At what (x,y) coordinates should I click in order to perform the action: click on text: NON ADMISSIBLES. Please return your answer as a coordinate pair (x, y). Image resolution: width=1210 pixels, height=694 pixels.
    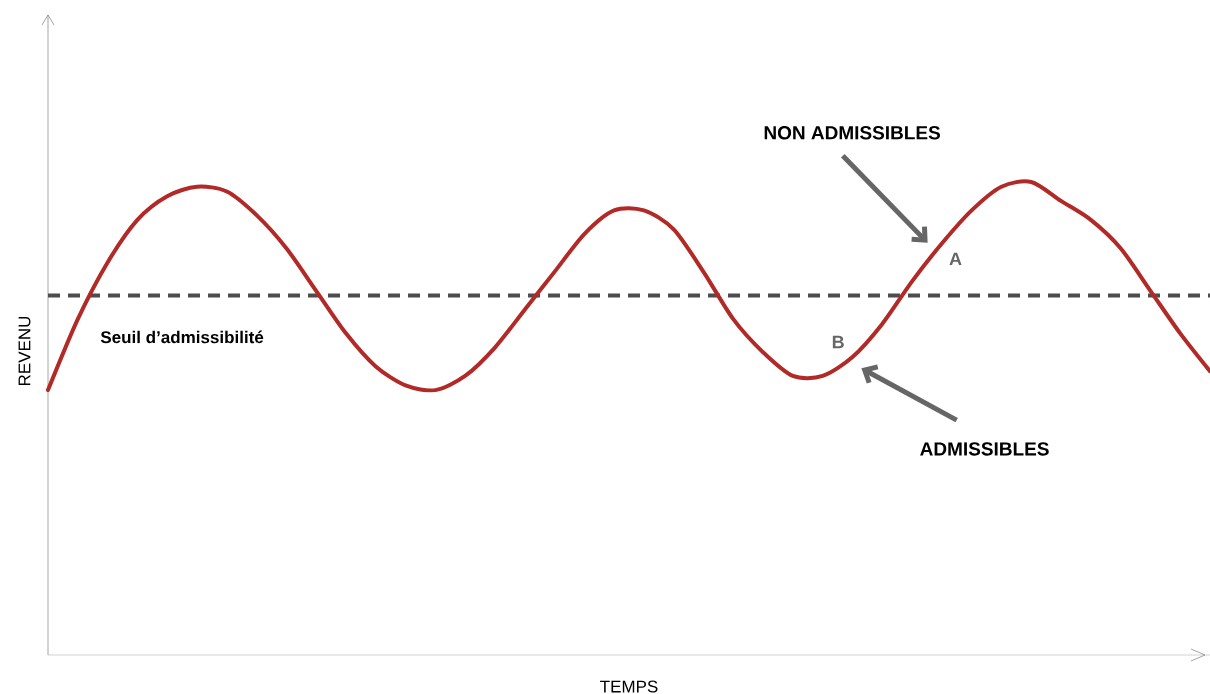
    Looking at the image, I should click on (852, 133).